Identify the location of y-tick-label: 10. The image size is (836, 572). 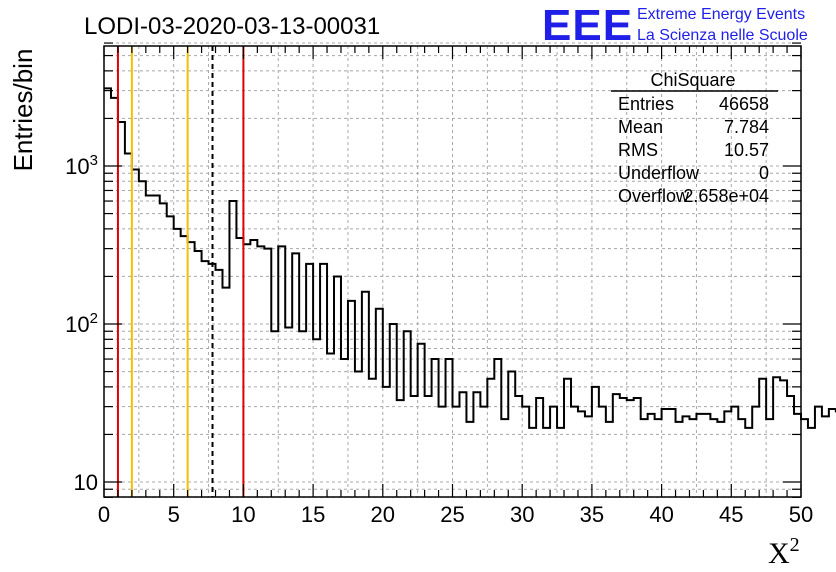
(86, 482).